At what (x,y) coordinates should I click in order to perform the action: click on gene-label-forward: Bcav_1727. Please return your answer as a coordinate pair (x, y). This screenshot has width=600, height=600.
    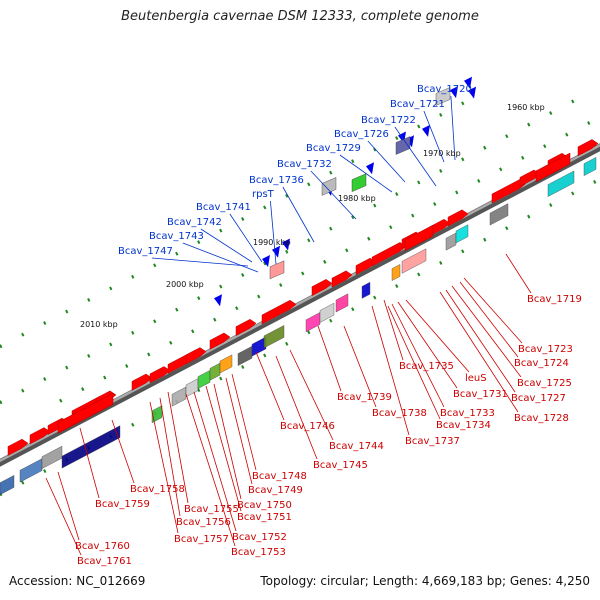
    Looking at the image, I should click on (538, 398).